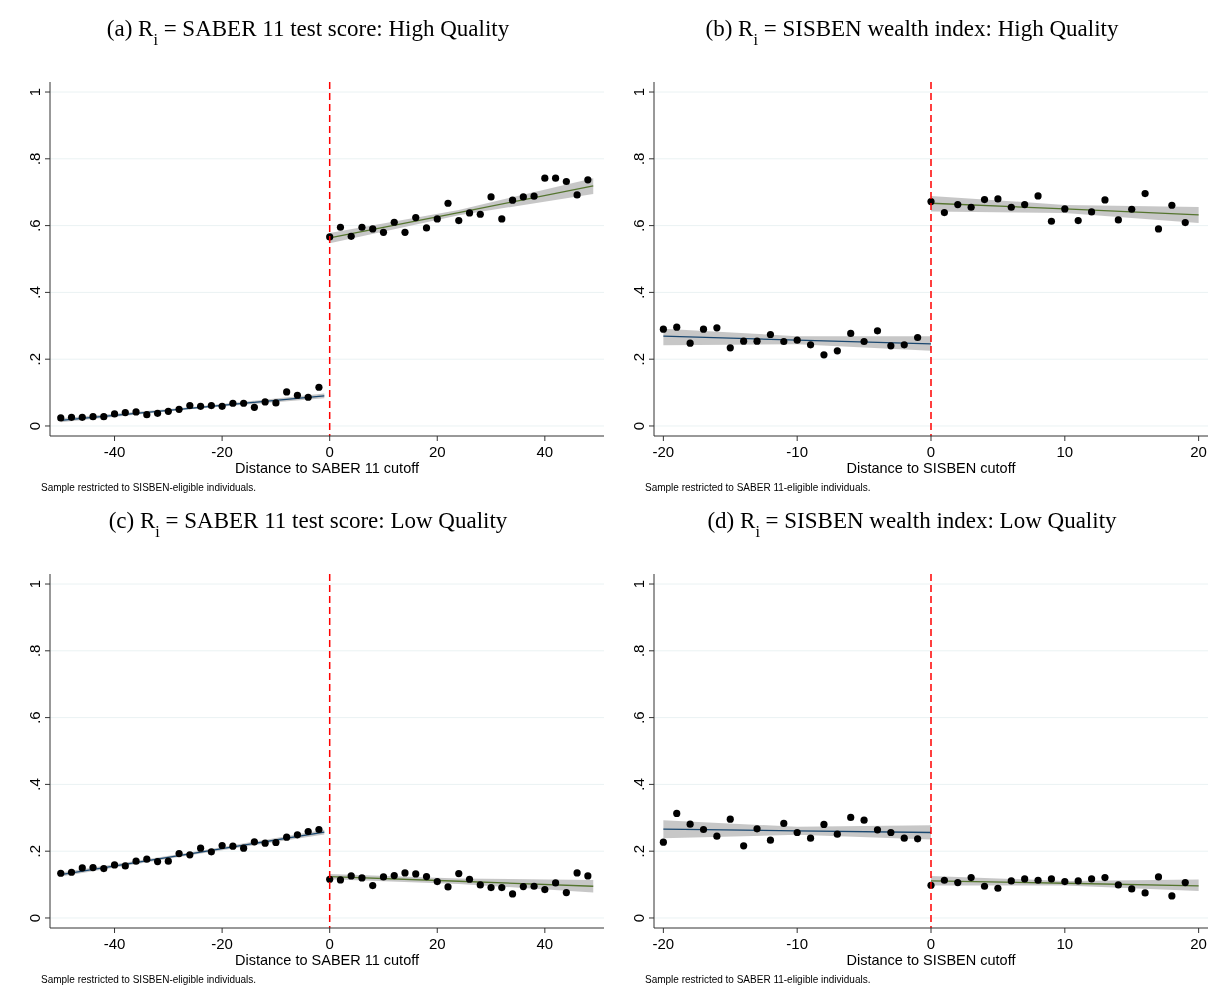 The height and width of the screenshot is (1002, 1216). Describe the element at coordinates (797, 451) in the screenshot. I see `x-tick-label: -10` at that location.